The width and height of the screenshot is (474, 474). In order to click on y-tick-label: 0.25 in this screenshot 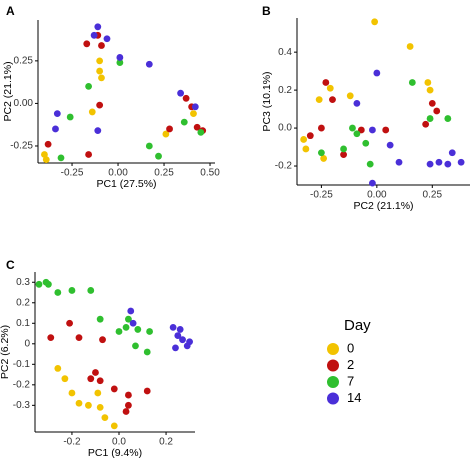, I will do `click(24, 60)`.